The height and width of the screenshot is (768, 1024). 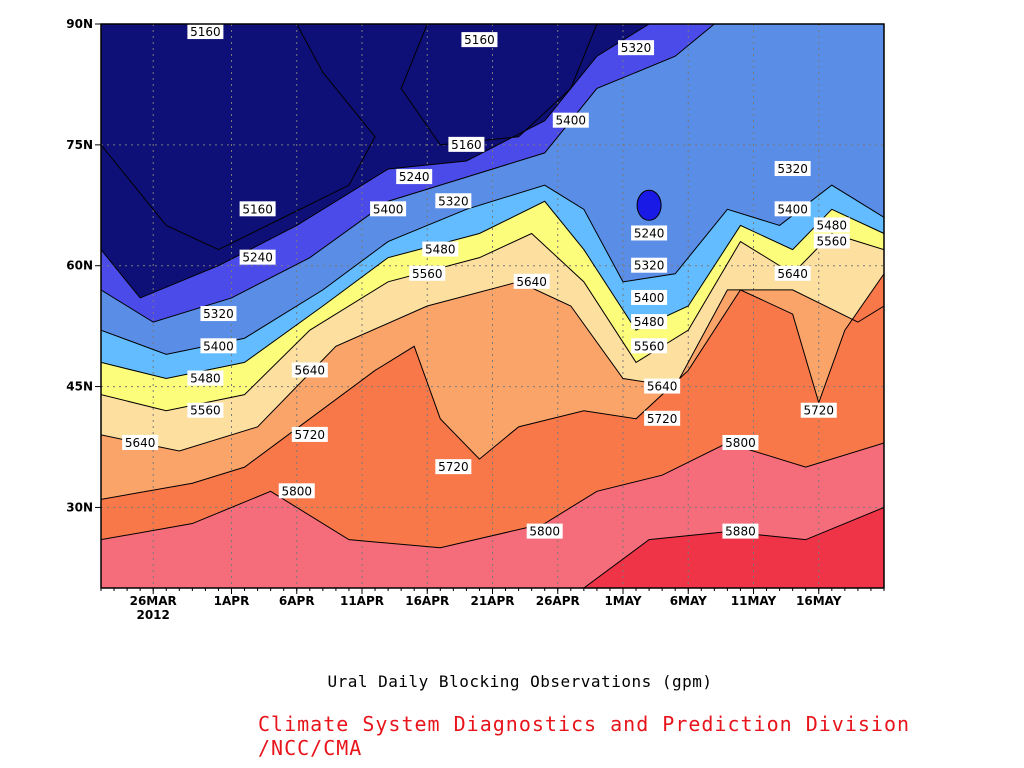 What do you see at coordinates (688, 601) in the screenshot?
I see `x-tick-label: 6MAY` at bounding box center [688, 601].